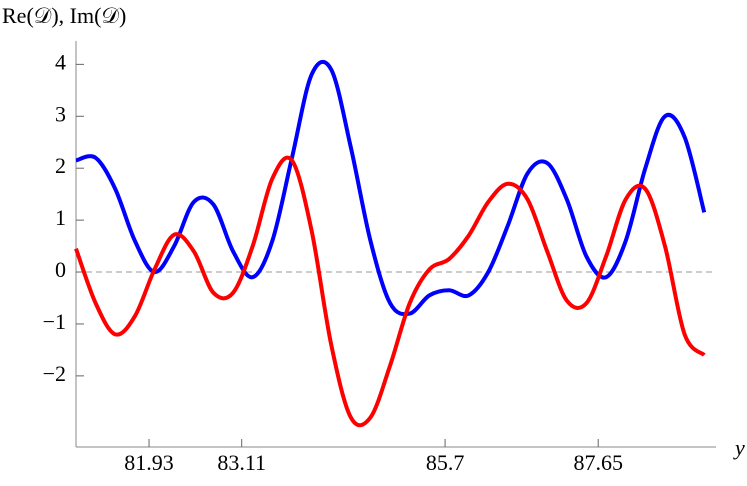  What do you see at coordinates (241, 462) in the screenshot?
I see `x-tick-label: 83.11` at bounding box center [241, 462].